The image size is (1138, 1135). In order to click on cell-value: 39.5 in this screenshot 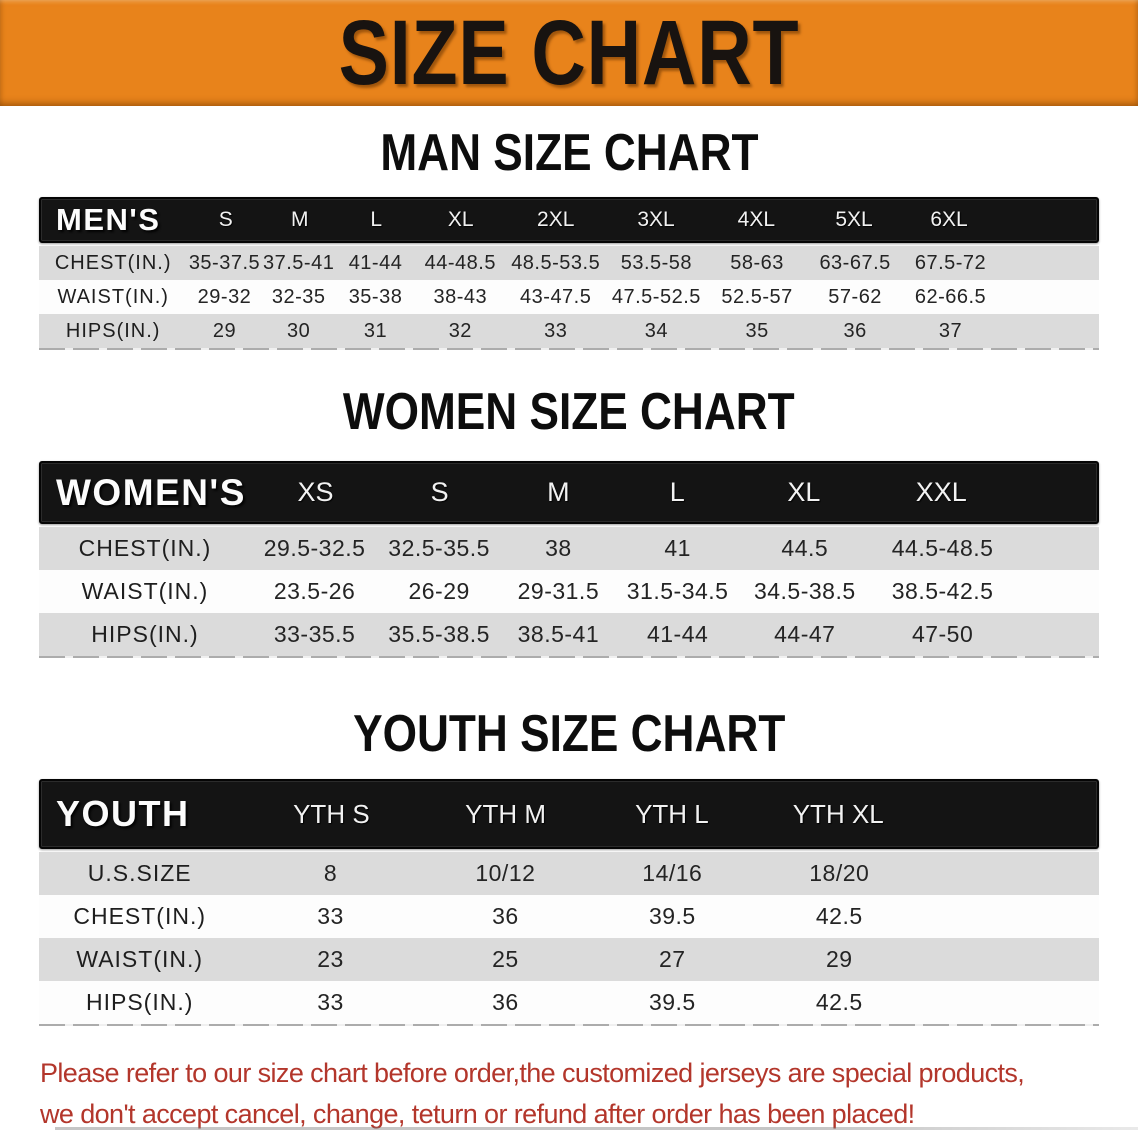, I will do `click(672, 1002)`.